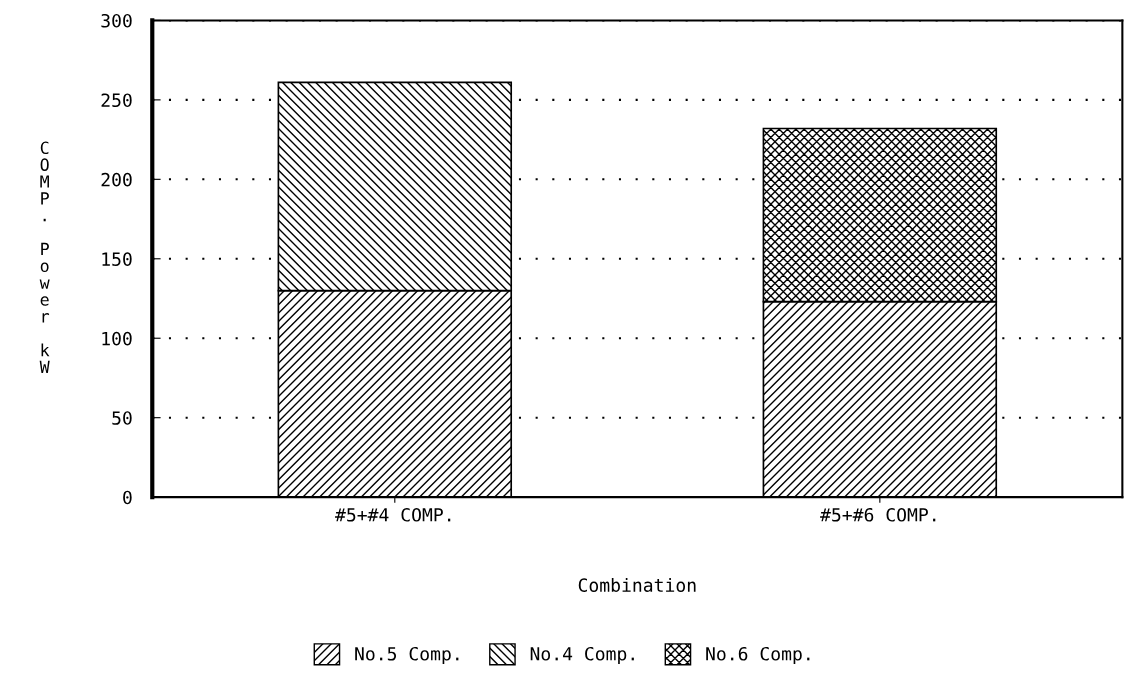 The width and height of the screenshot is (1128, 681). Describe the element at coordinates (637, 584) in the screenshot. I see `x-axis-title: Combination` at that location.